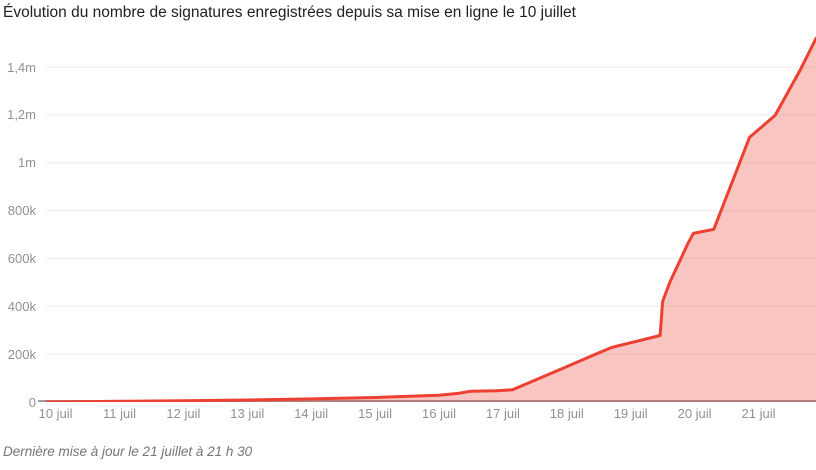 Image resolution: width=816 pixels, height=470 pixels. What do you see at coordinates (21, 258) in the screenshot?
I see `y-axis-label: 600k` at bounding box center [21, 258].